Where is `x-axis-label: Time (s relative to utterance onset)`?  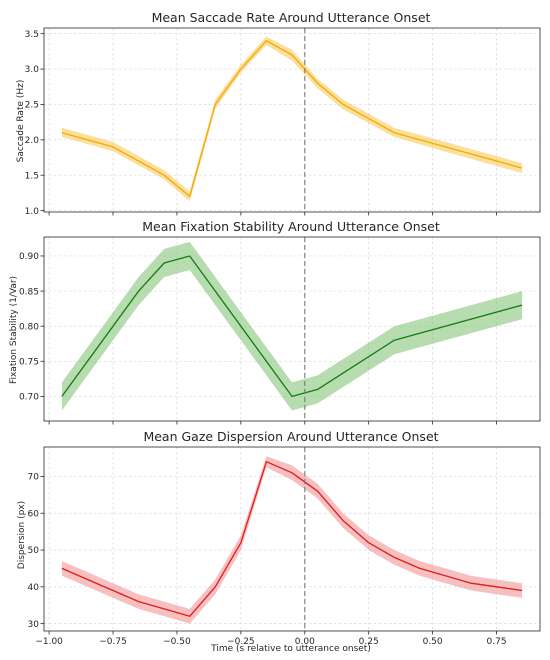
x-axis-label: Time (s relative to utterance onset) is located at coordinates (290, 649).